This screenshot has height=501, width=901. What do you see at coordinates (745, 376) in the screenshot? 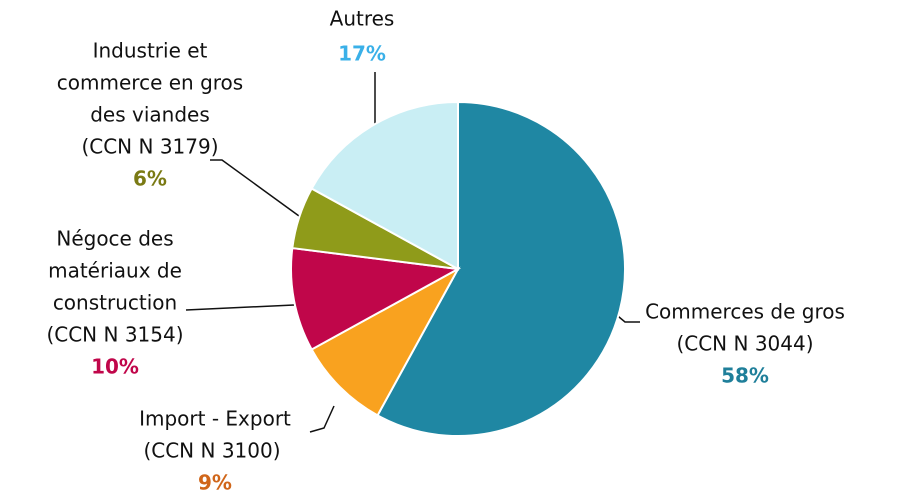
I see `value-label: 58%` at bounding box center [745, 376].